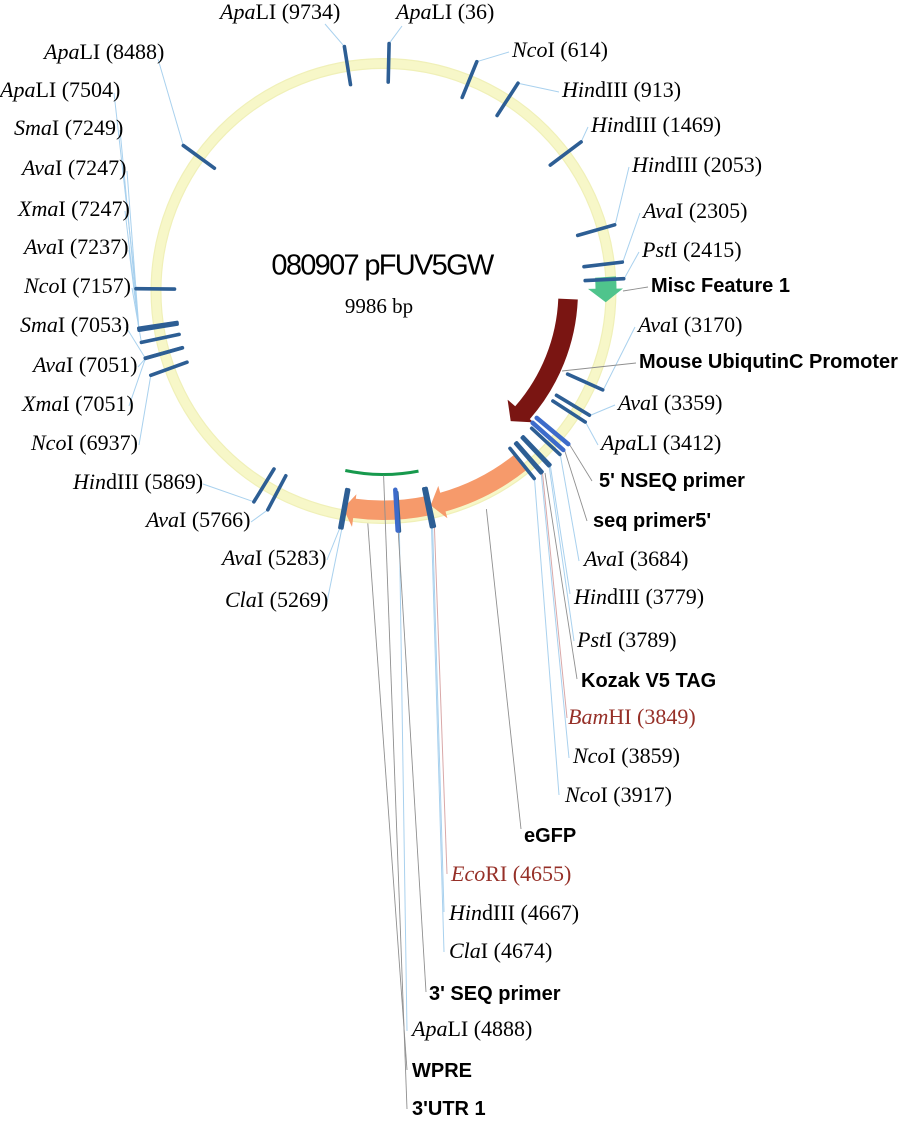 The height and width of the screenshot is (1127, 903). I want to click on svg-text: AvaI (3684), so click(635, 558).